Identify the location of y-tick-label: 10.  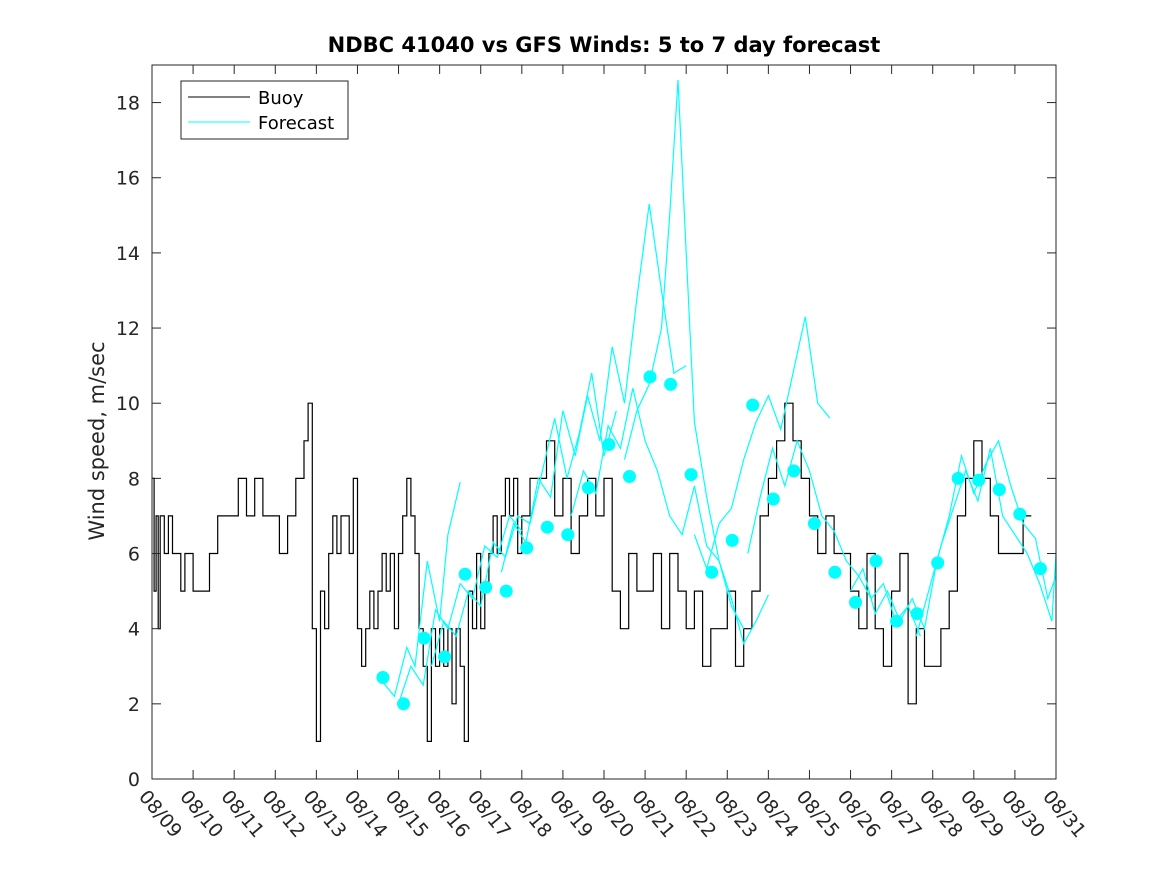
(128, 404).